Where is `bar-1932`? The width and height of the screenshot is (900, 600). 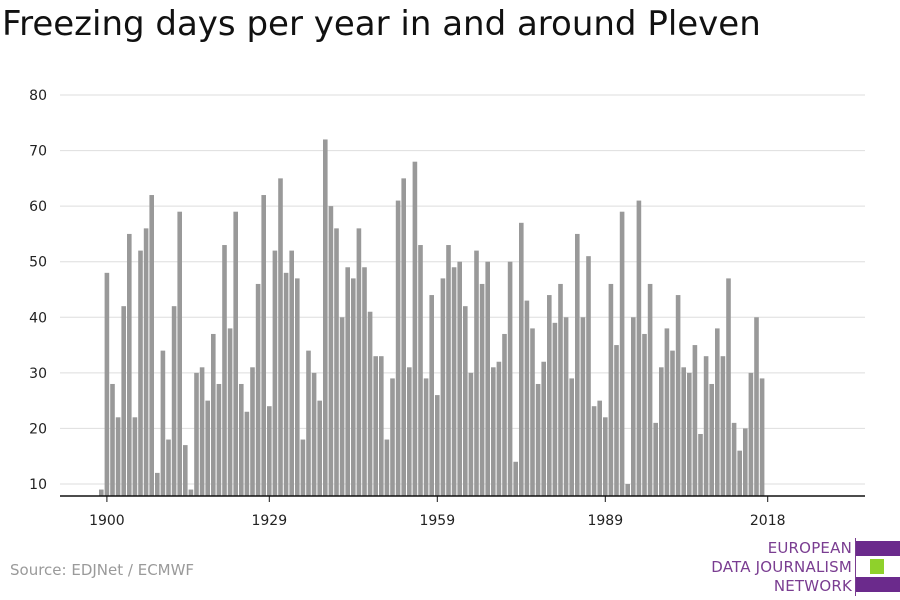
bar-1932 is located at coordinates (286, 384).